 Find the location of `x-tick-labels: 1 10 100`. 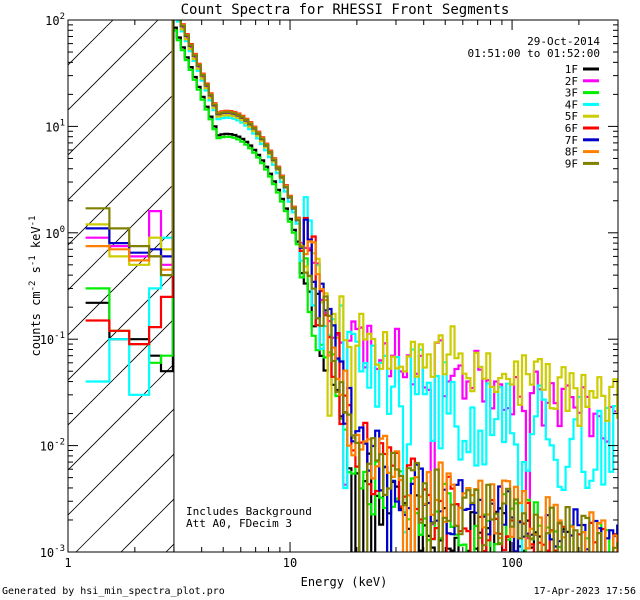

x-tick-labels: 1 10 100 is located at coordinates (293, 563).